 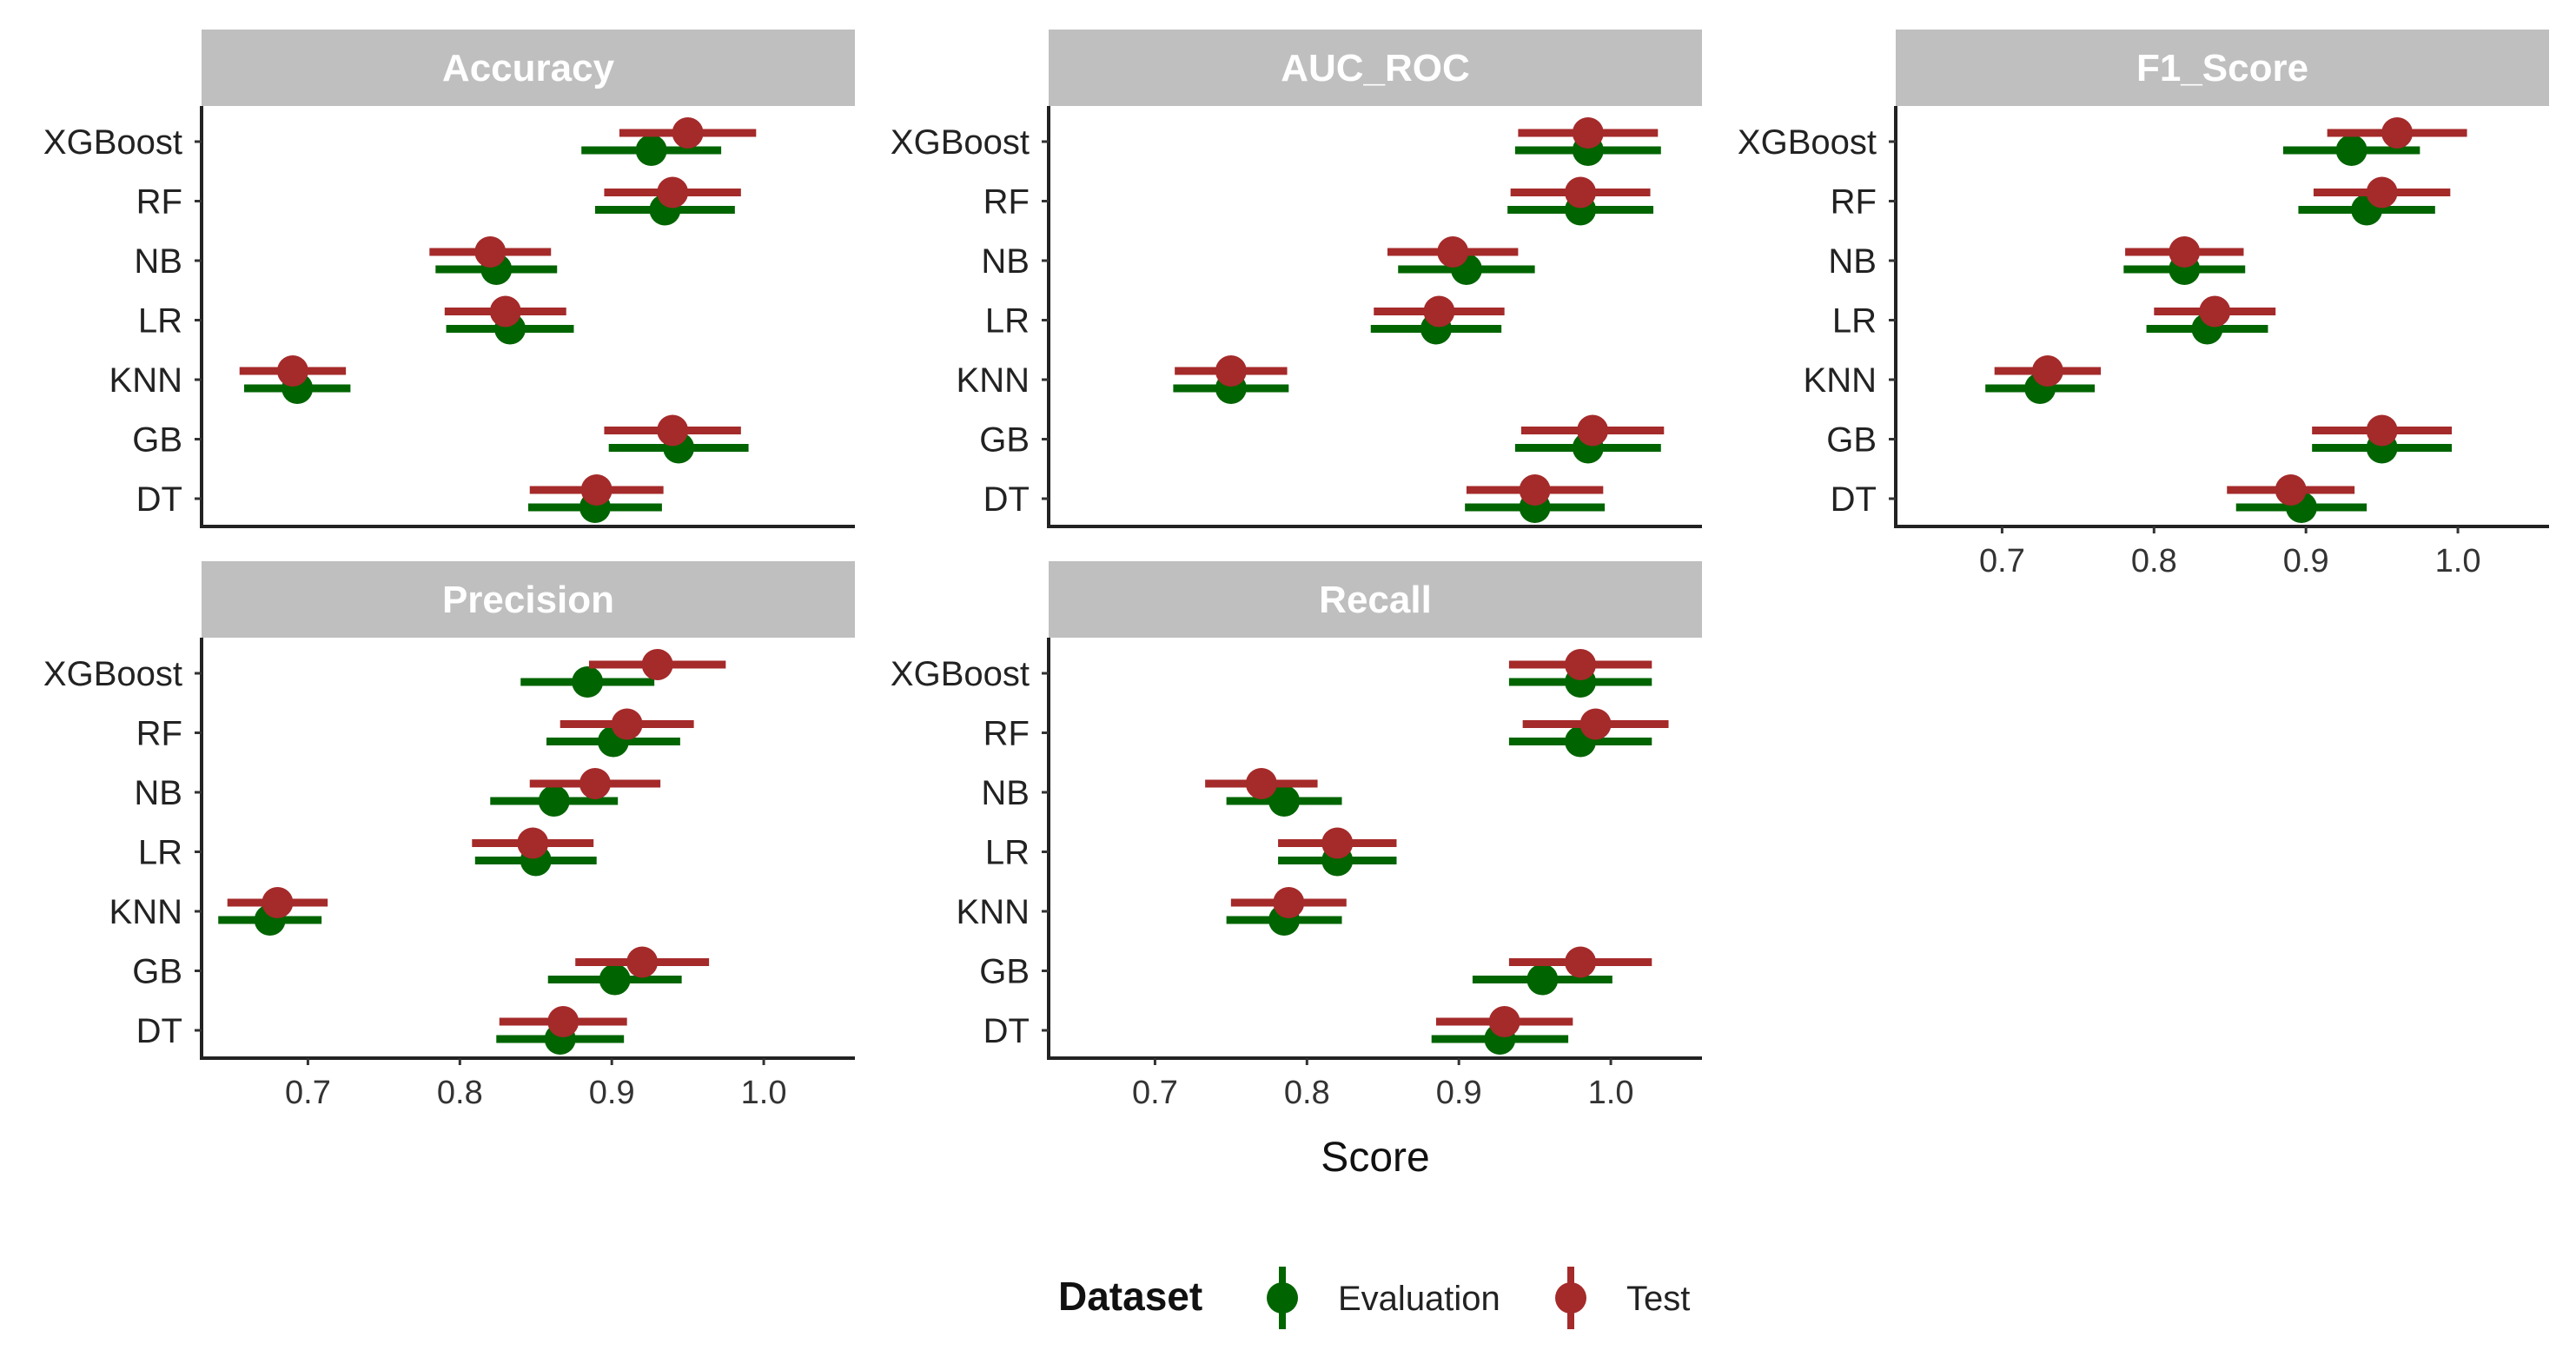 What do you see at coordinates (1375, 1158) in the screenshot?
I see `x-axis-title: Score` at bounding box center [1375, 1158].